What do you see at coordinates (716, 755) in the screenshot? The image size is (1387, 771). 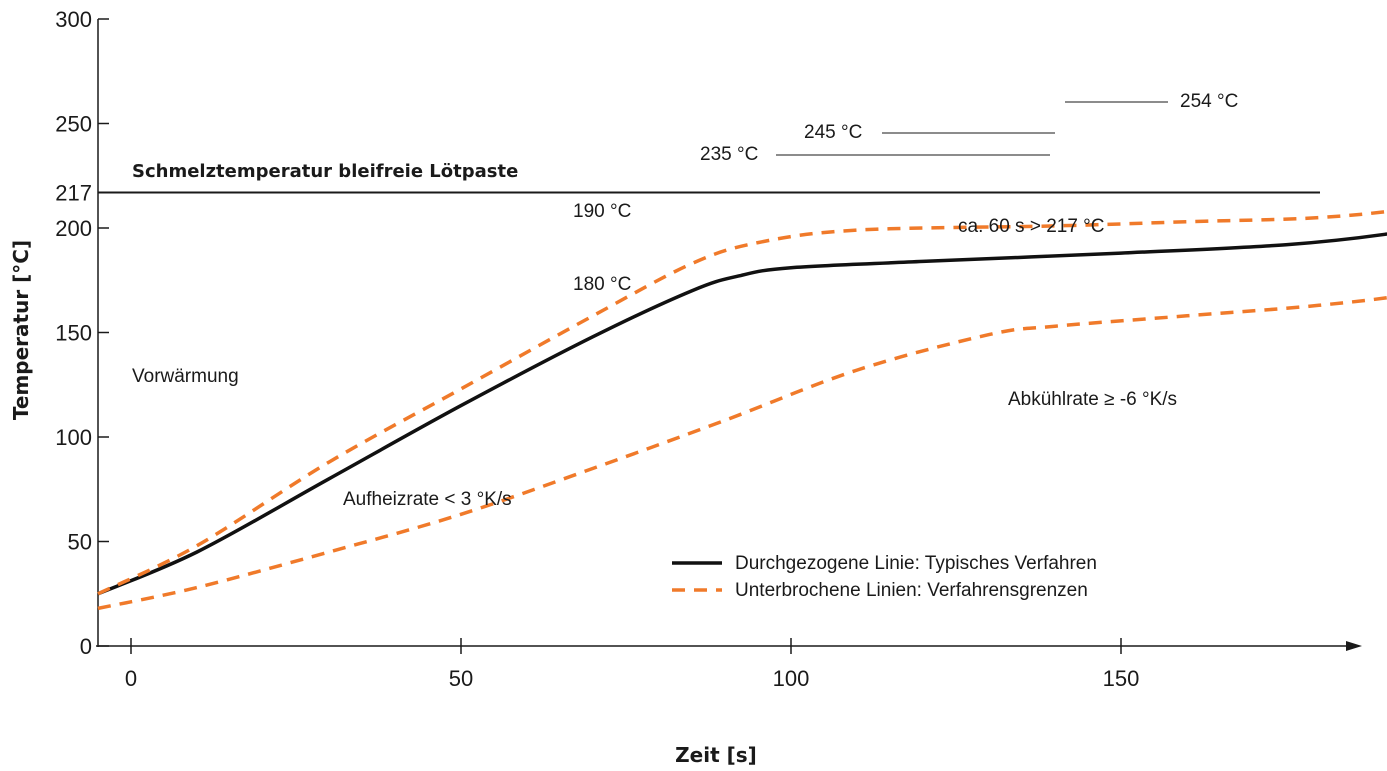 I see `x-axis-title: Zeit [s]` at bounding box center [716, 755].